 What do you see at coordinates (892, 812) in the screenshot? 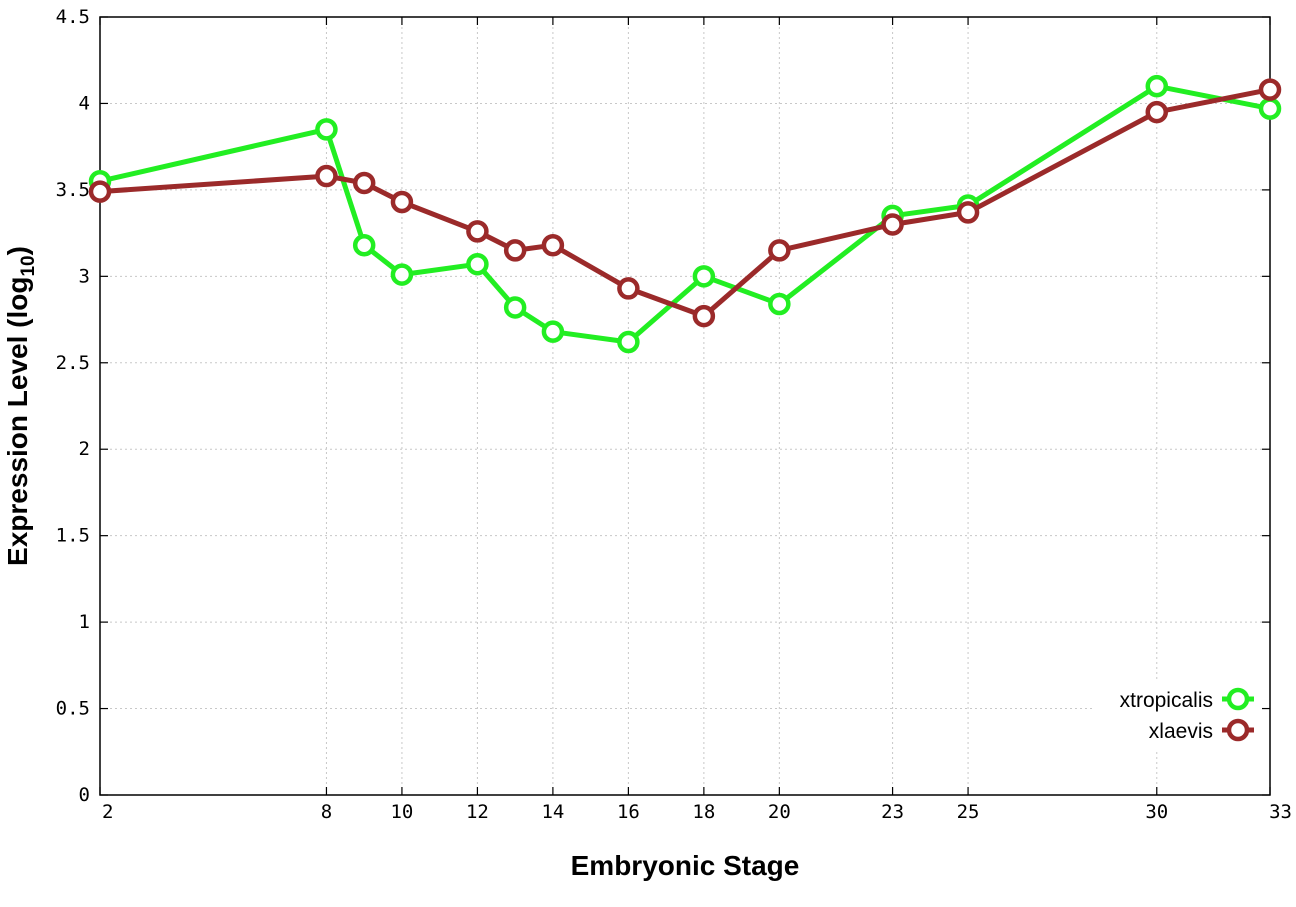
I see `x-tick-label: 23` at bounding box center [892, 812].